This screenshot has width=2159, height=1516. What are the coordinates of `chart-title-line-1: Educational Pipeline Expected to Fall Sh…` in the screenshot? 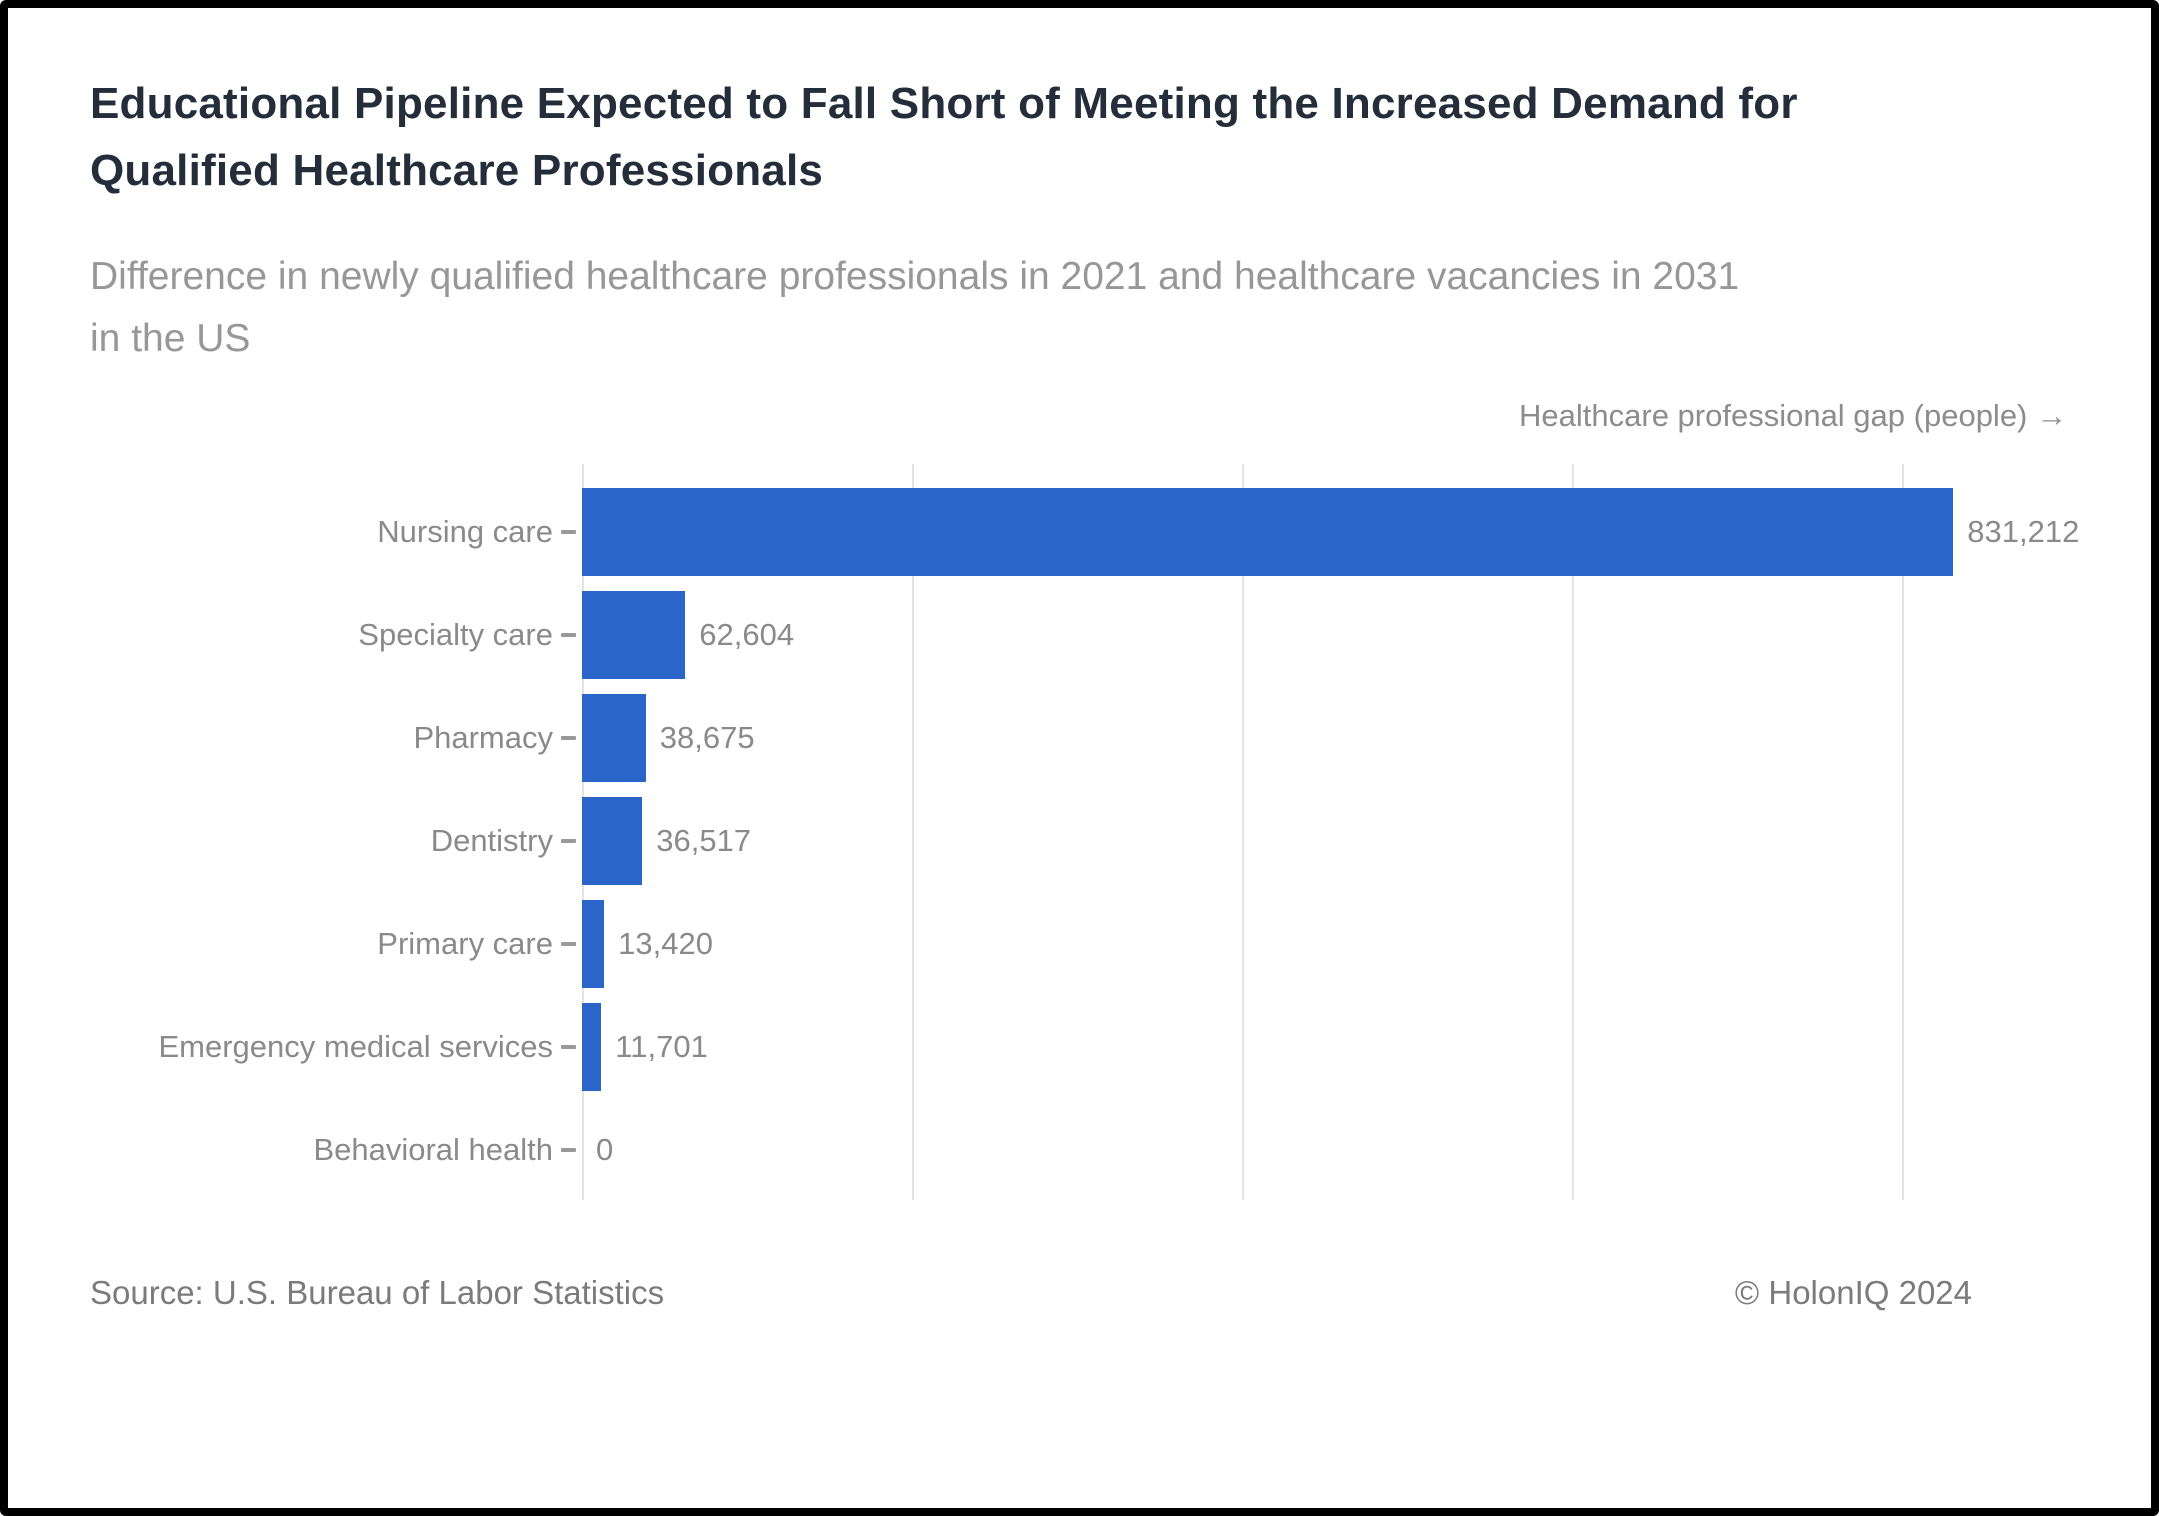 It's located at (944, 103).